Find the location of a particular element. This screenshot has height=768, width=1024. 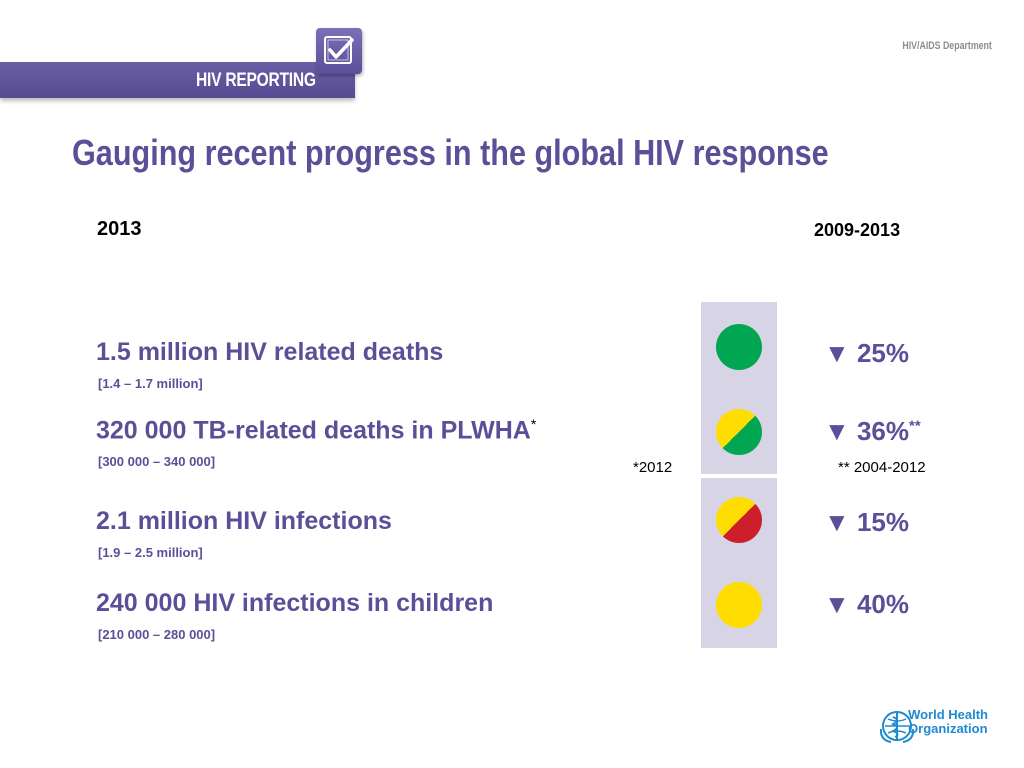

column-header-2013: 2013 is located at coordinates (119, 229).